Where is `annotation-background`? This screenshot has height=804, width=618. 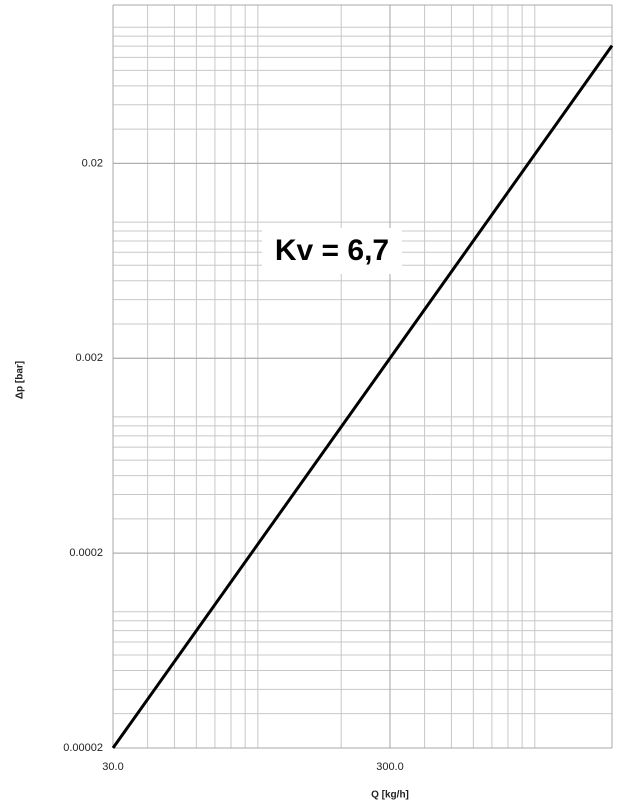
annotation-background is located at coordinates (332, 251).